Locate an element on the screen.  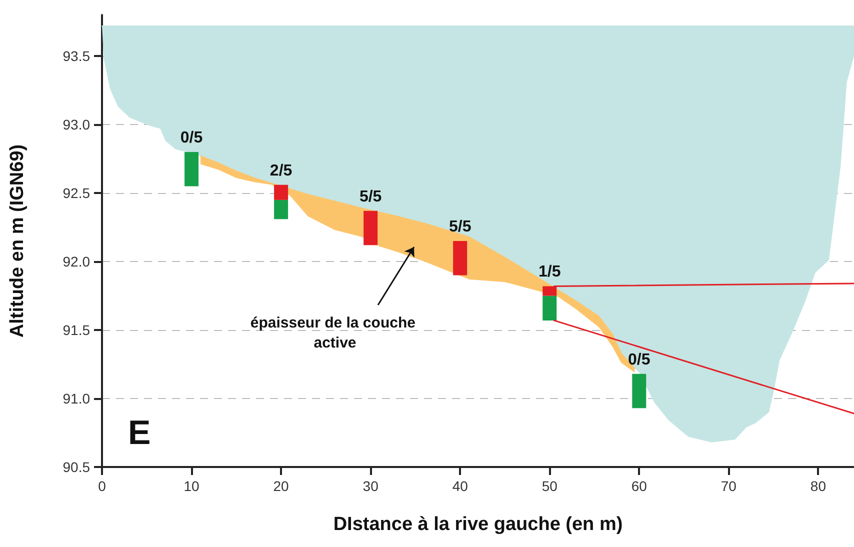
annotation: E is located at coordinates (139, 433).